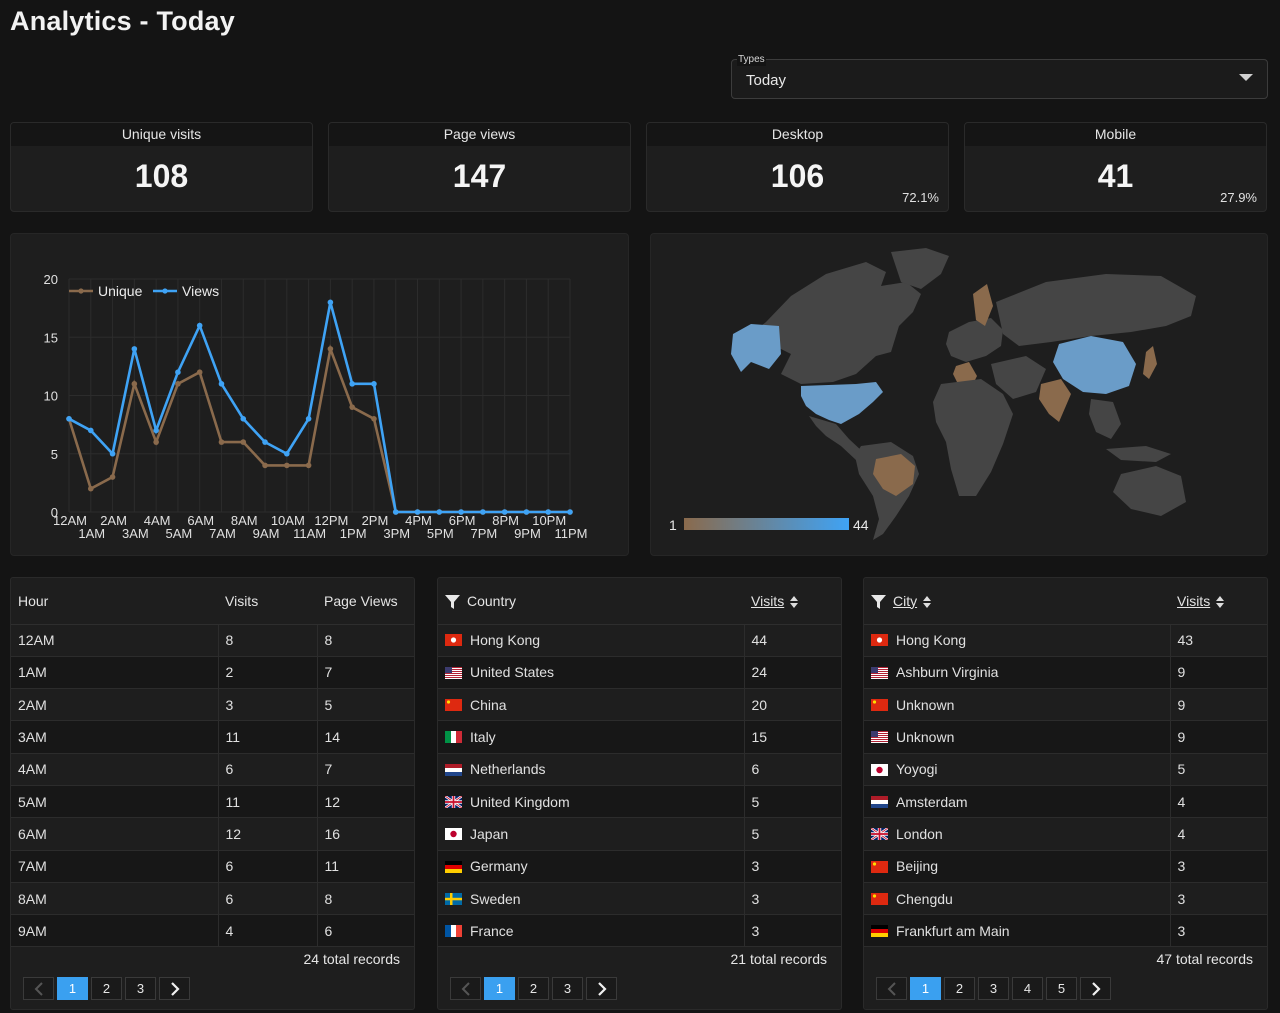 The image size is (1280, 1013). I want to click on country-header-label: Country, so click(492, 600).